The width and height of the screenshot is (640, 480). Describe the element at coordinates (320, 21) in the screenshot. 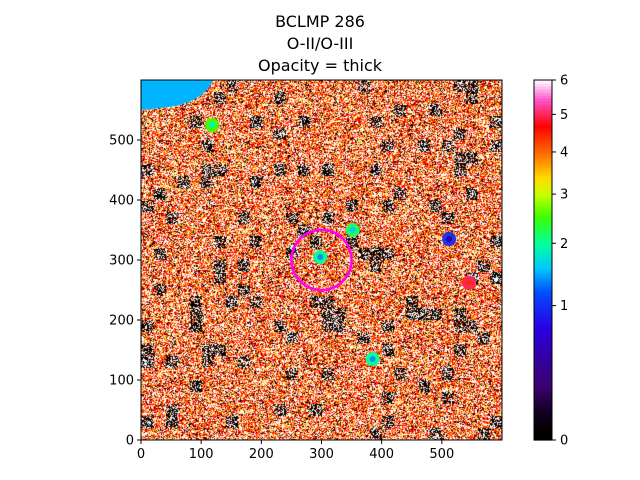

I see `chart-title-line-1: BCLMP 286` at that location.